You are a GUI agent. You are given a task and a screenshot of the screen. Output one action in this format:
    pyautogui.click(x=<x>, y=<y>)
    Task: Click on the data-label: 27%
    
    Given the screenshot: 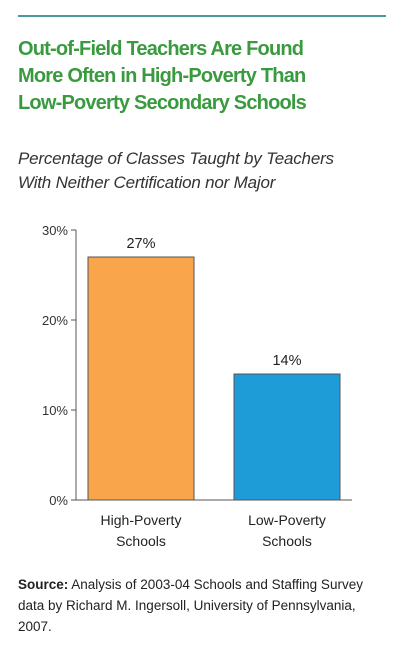 What is the action you would take?
    pyautogui.click(x=140, y=244)
    